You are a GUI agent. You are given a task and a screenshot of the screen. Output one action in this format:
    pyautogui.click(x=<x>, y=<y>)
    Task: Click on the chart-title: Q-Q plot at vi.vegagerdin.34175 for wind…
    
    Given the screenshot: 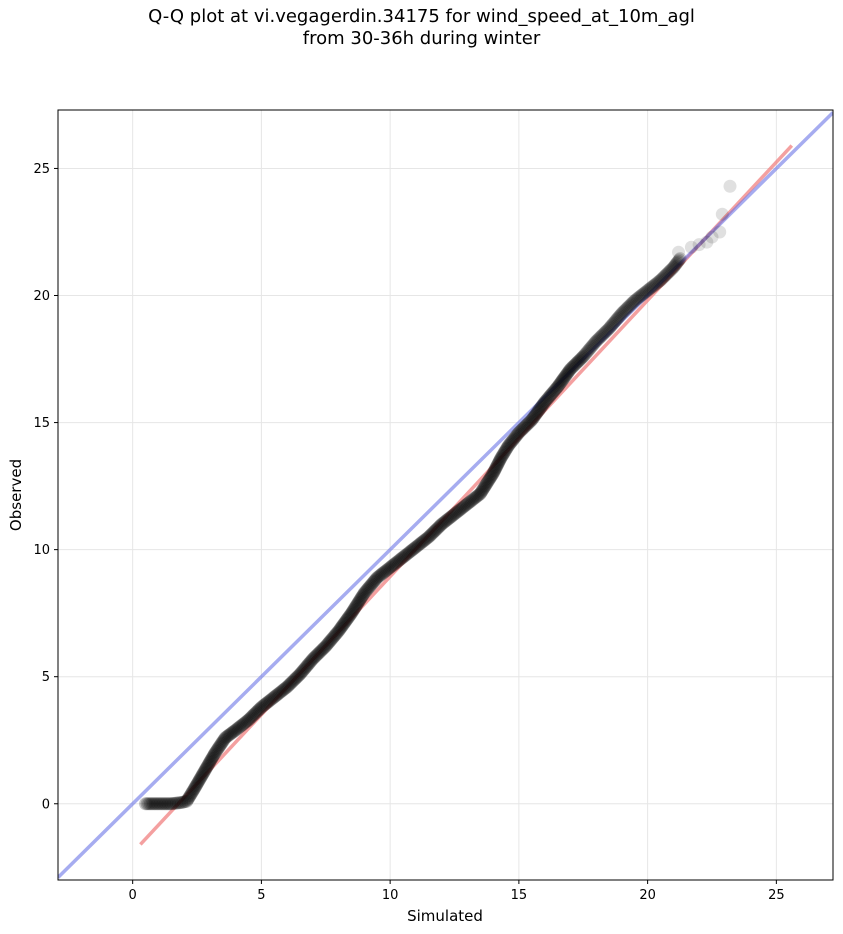 What is the action you would take?
    pyautogui.click(x=421, y=28)
    